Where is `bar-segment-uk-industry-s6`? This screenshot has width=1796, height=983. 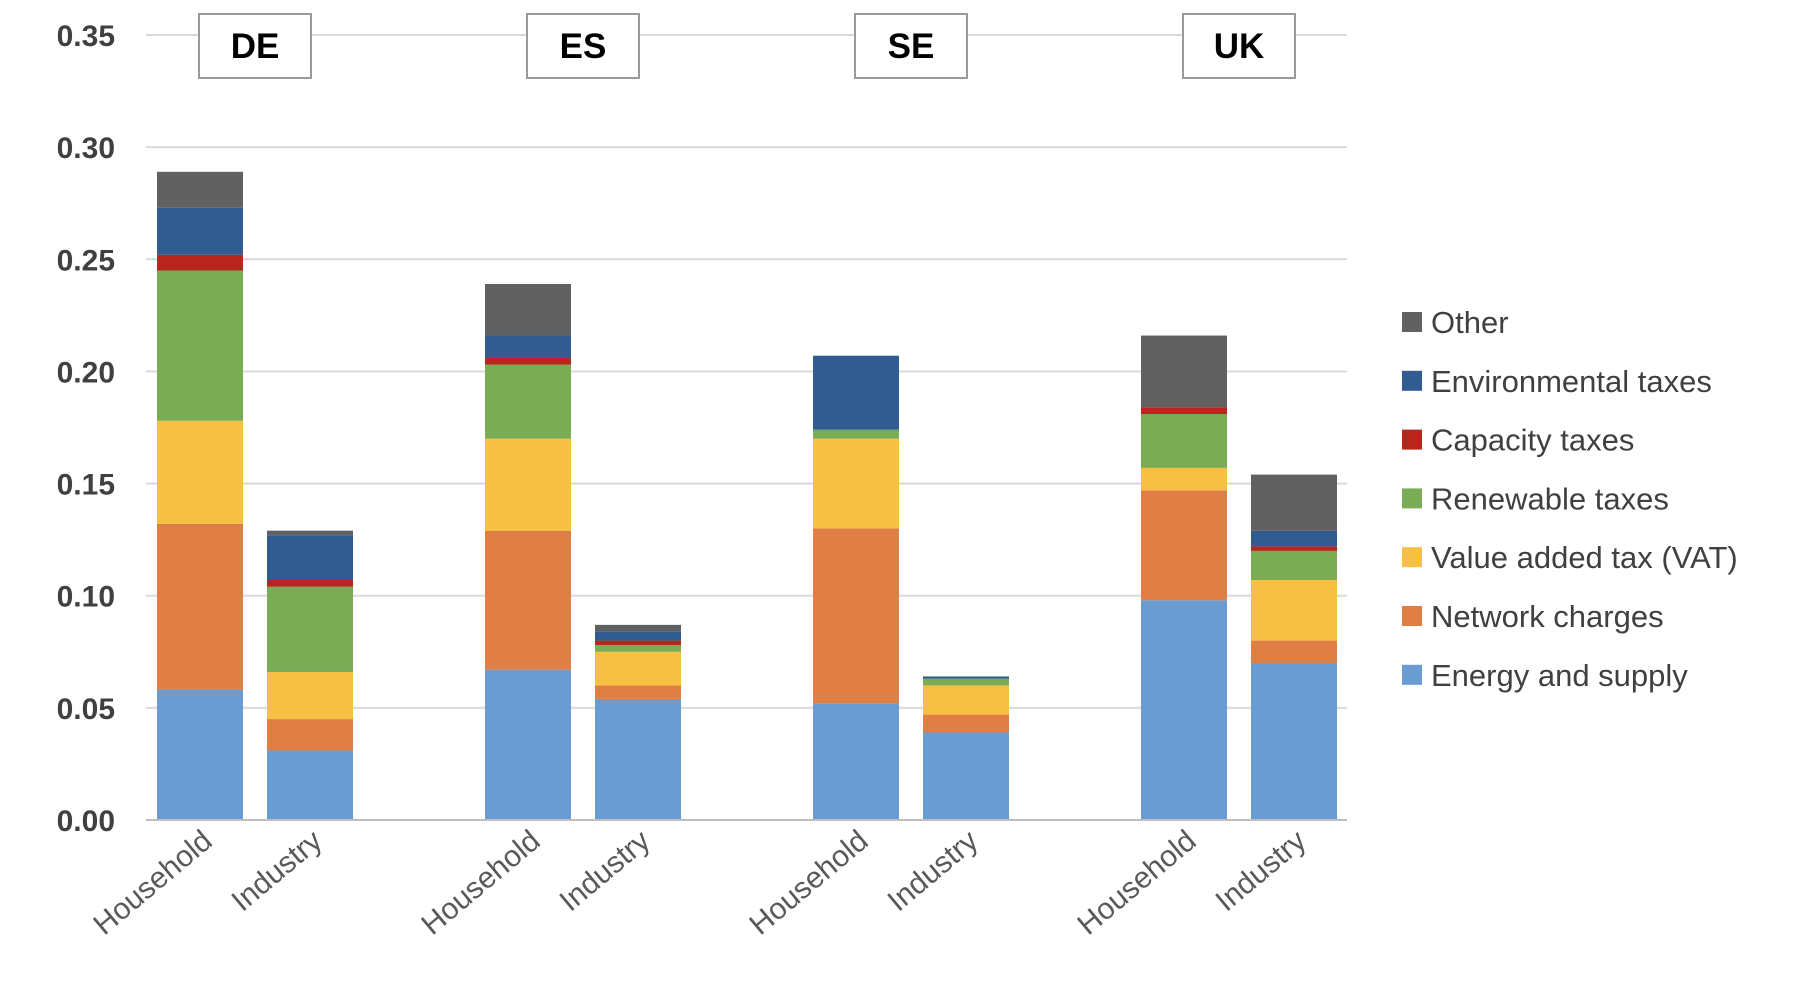
bar-segment-uk-industry-s6 is located at coordinates (1294, 502).